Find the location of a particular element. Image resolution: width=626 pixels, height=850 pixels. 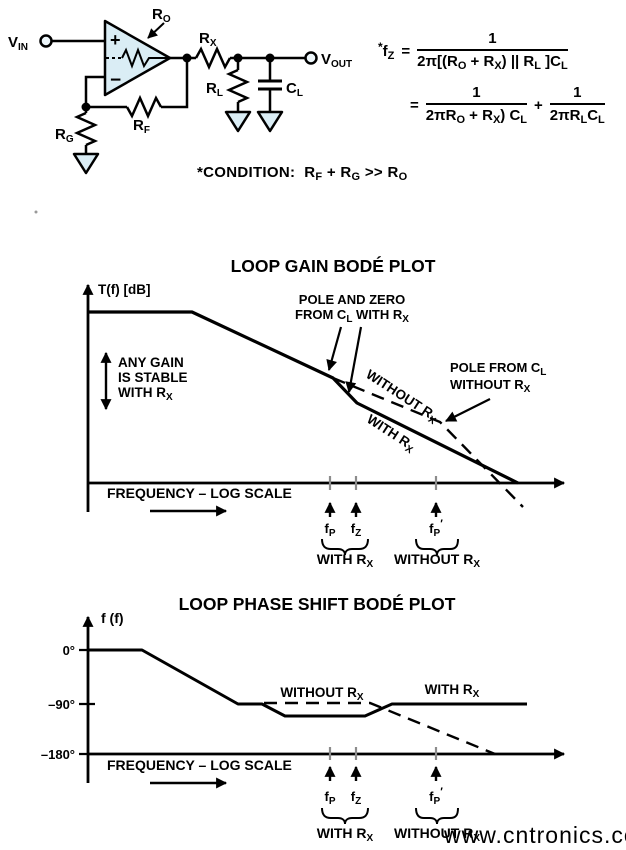

pole-from-cl-note-line1: POLE FROM CL is located at coordinates (498, 369).